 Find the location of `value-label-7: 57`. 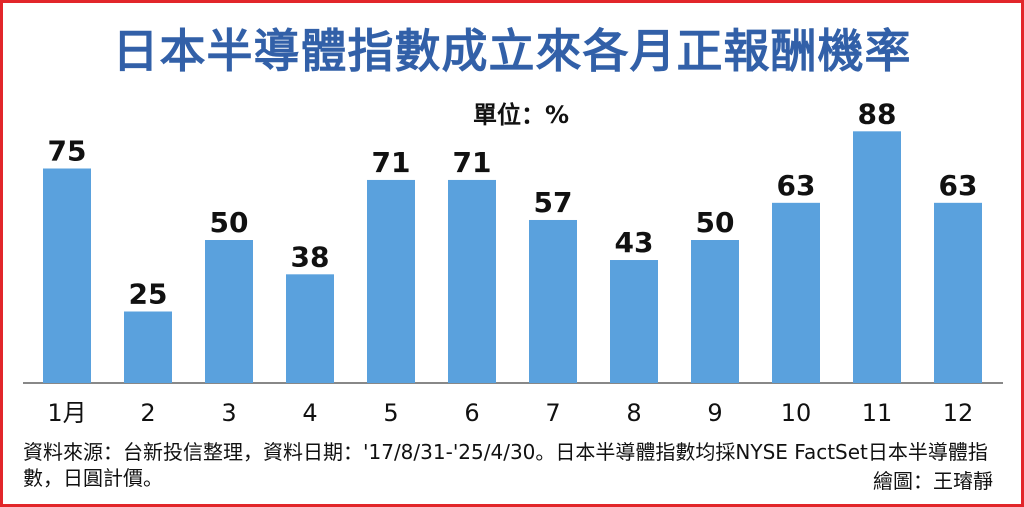

value-label-7: 57 is located at coordinates (553, 202).